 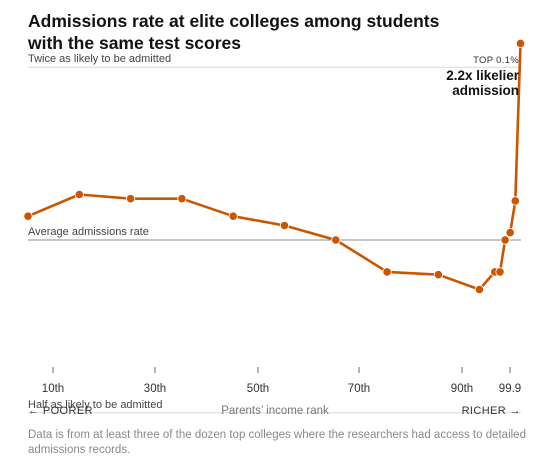 What do you see at coordinates (496, 60) in the screenshot?
I see `annotation-tag: TOP 0.1%` at bounding box center [496, 60].